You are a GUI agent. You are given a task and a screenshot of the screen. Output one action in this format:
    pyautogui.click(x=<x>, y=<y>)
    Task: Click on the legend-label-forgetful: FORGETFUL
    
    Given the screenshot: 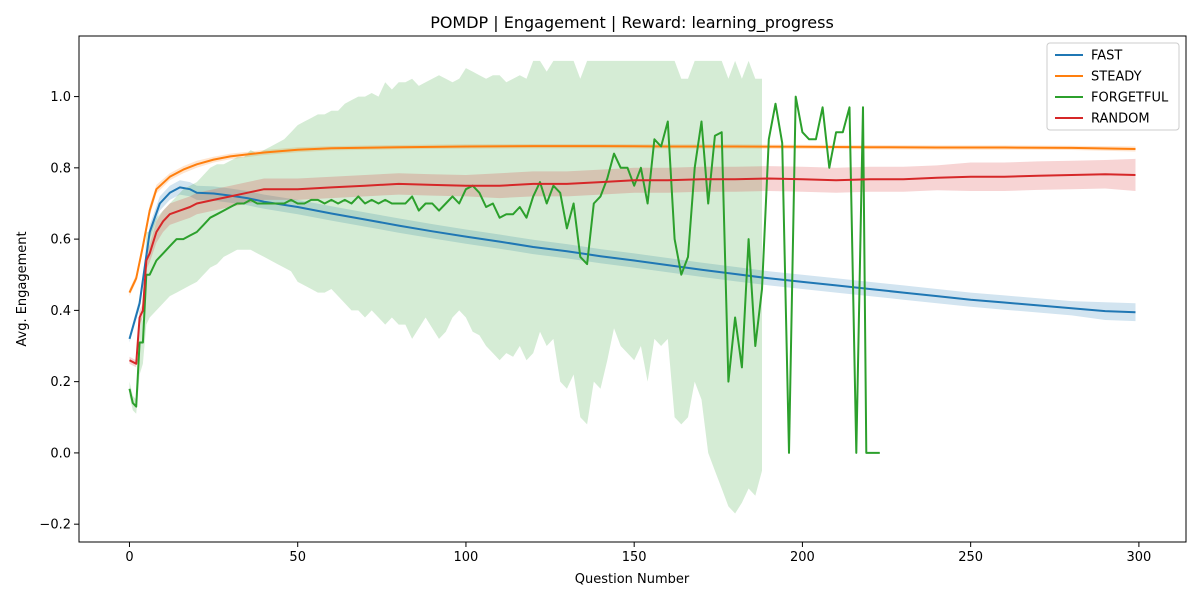 What is the action you would take?
    pyautogui.click(x=1130, y=98)
    